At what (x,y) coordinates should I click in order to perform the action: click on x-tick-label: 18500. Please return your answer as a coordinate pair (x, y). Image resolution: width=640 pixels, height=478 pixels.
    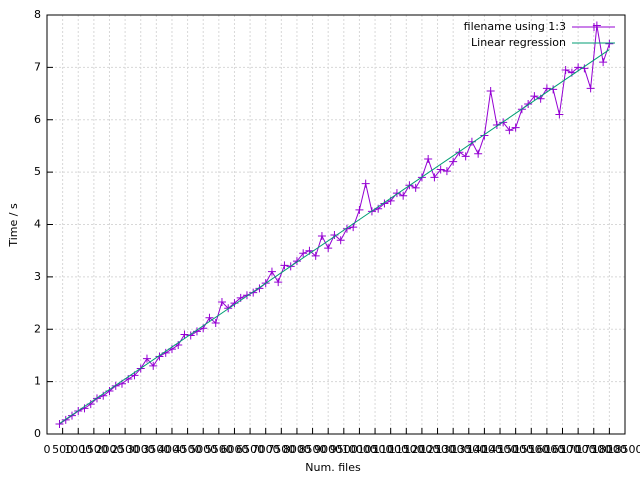
    Looking at the image, I should click on (624, 449).